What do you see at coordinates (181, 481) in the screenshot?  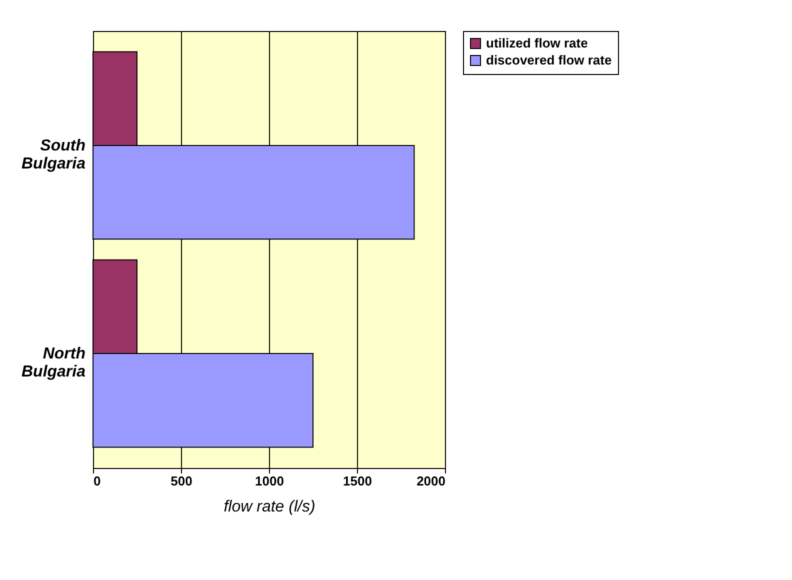 I see `x-tick-label: 500` at bounding box center [181, 481].